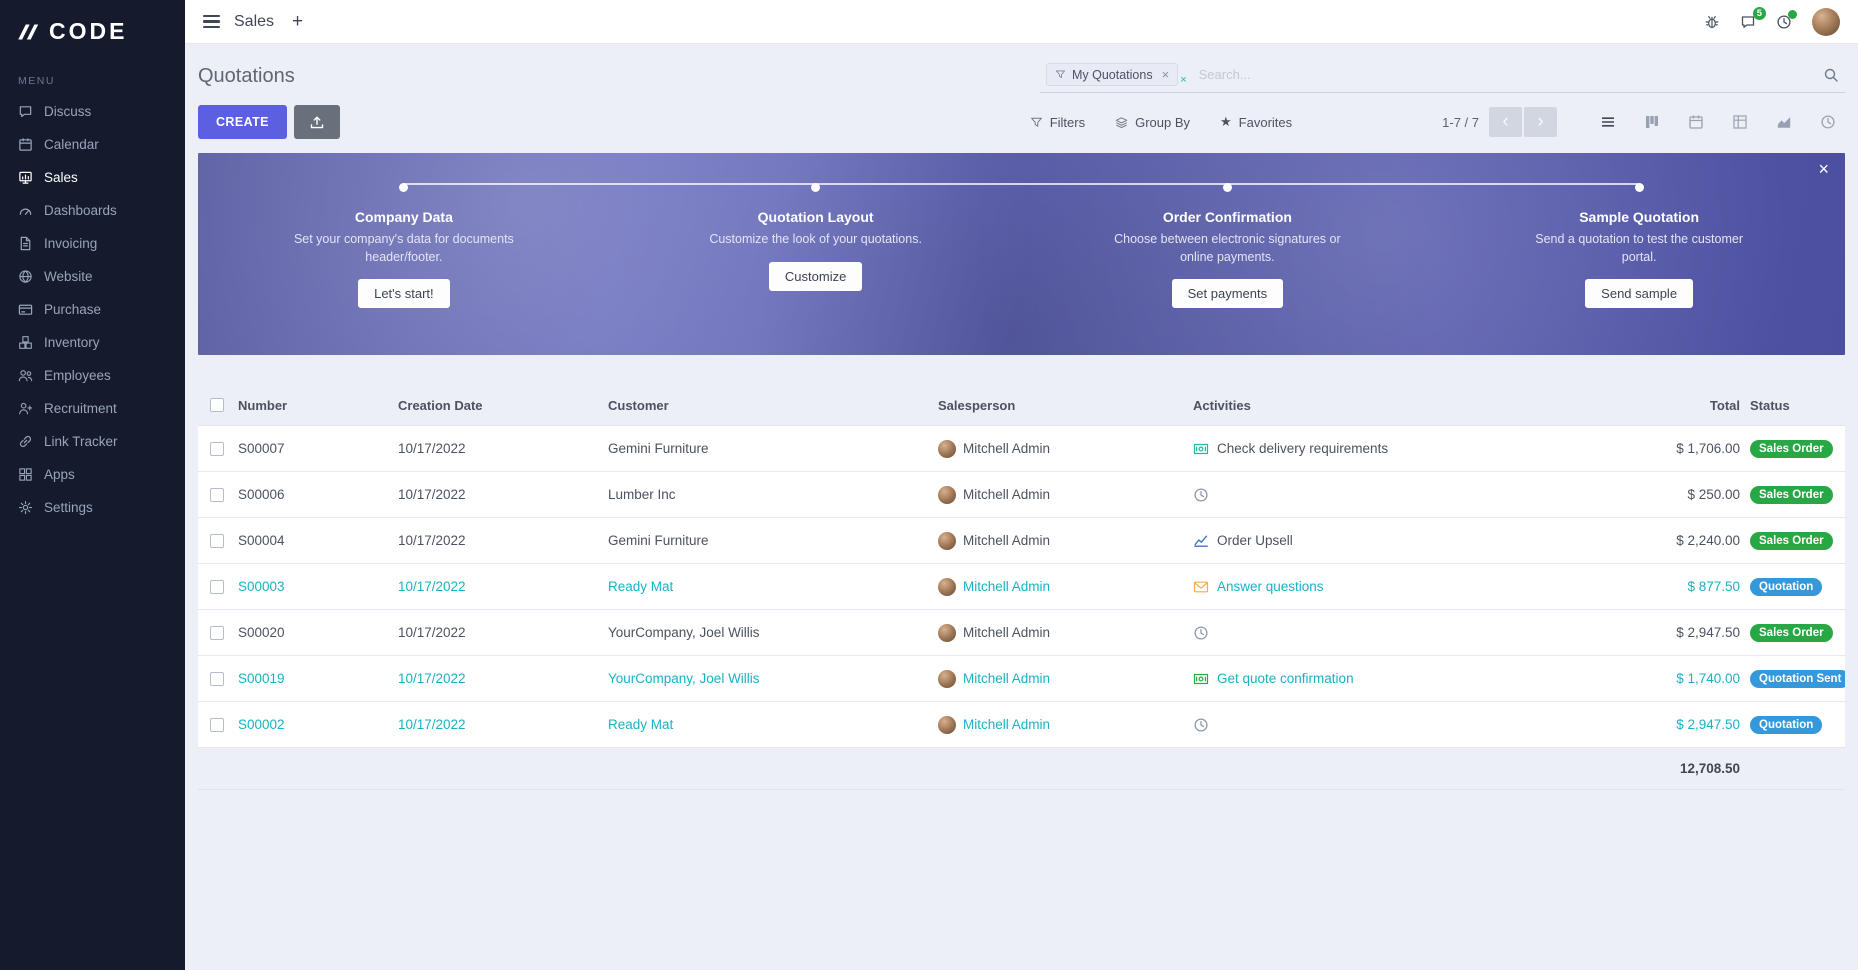 This screenshot has width=1858, height=970. Describe the element at coordinates (1201, 495) in the screenshot. I see `clock-icon` at that location.